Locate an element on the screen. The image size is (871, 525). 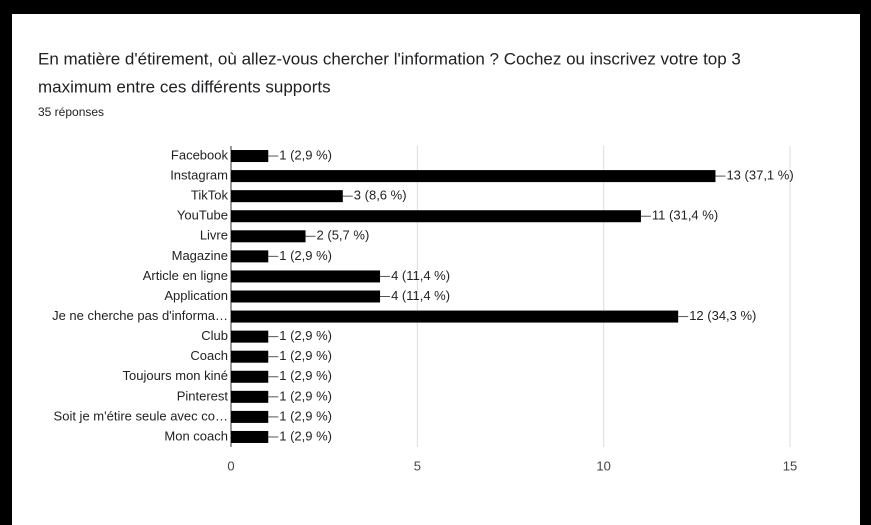
x-tick-label: 15 is located at coordinates (790, 465).